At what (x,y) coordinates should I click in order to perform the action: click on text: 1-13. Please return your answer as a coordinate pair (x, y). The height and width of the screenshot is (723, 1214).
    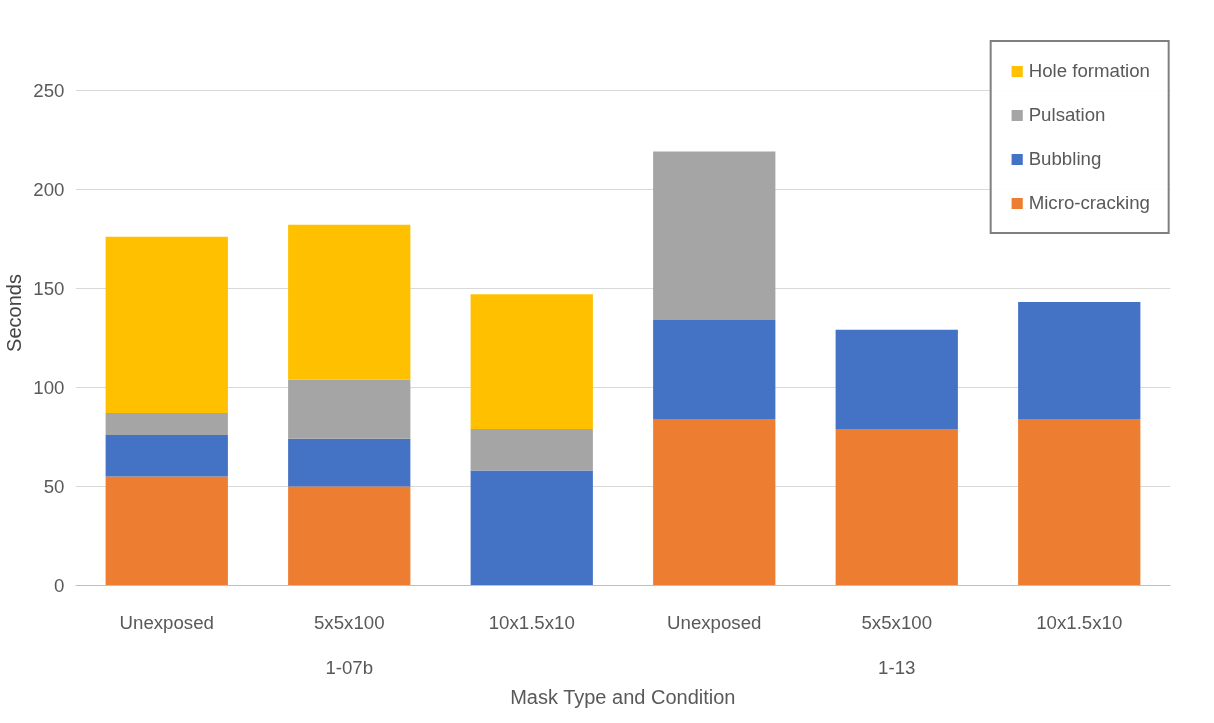
    Looking at the image, I should click on (897, 667).